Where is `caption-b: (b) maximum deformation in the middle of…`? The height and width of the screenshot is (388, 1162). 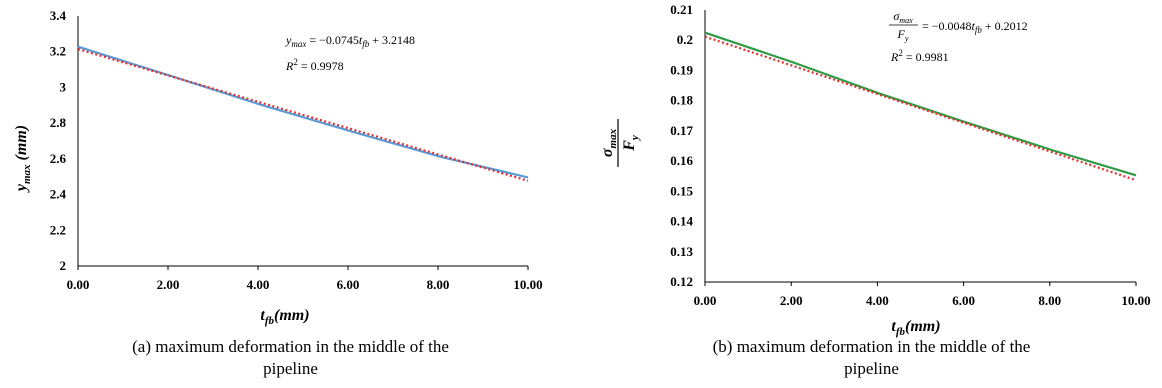
caption-b: (b) maximum deformation in the middle of… is located at coordinates (871, 358).